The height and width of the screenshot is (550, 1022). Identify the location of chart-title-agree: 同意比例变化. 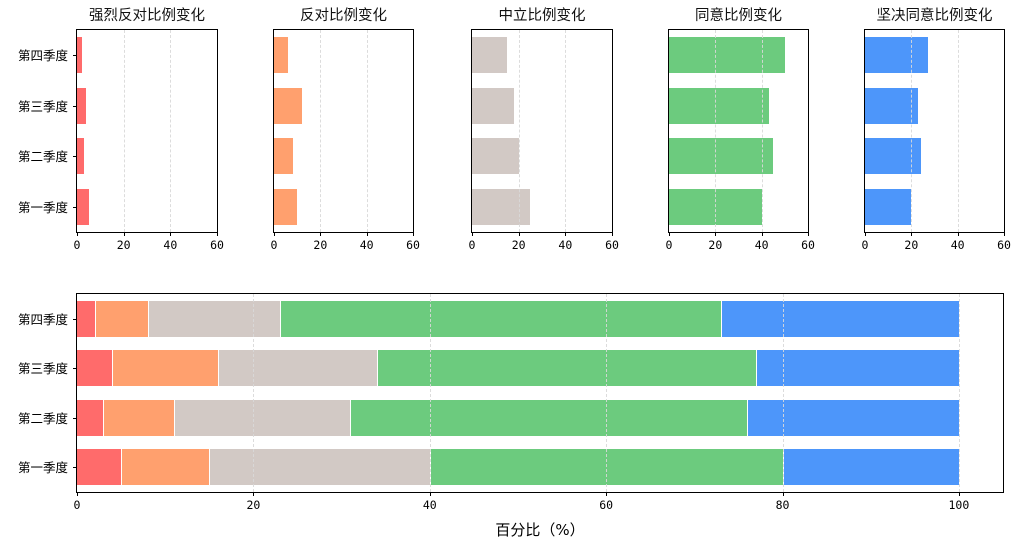
(738, 16).